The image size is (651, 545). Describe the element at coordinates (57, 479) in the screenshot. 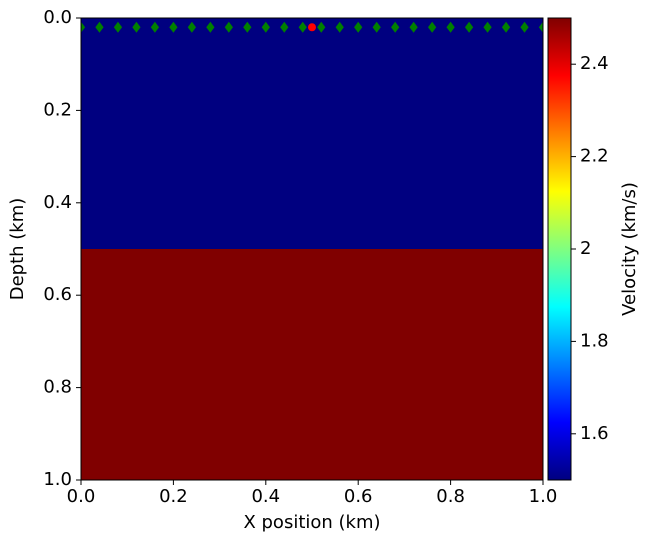

I see `y-tick-label: 1.0` at that location.